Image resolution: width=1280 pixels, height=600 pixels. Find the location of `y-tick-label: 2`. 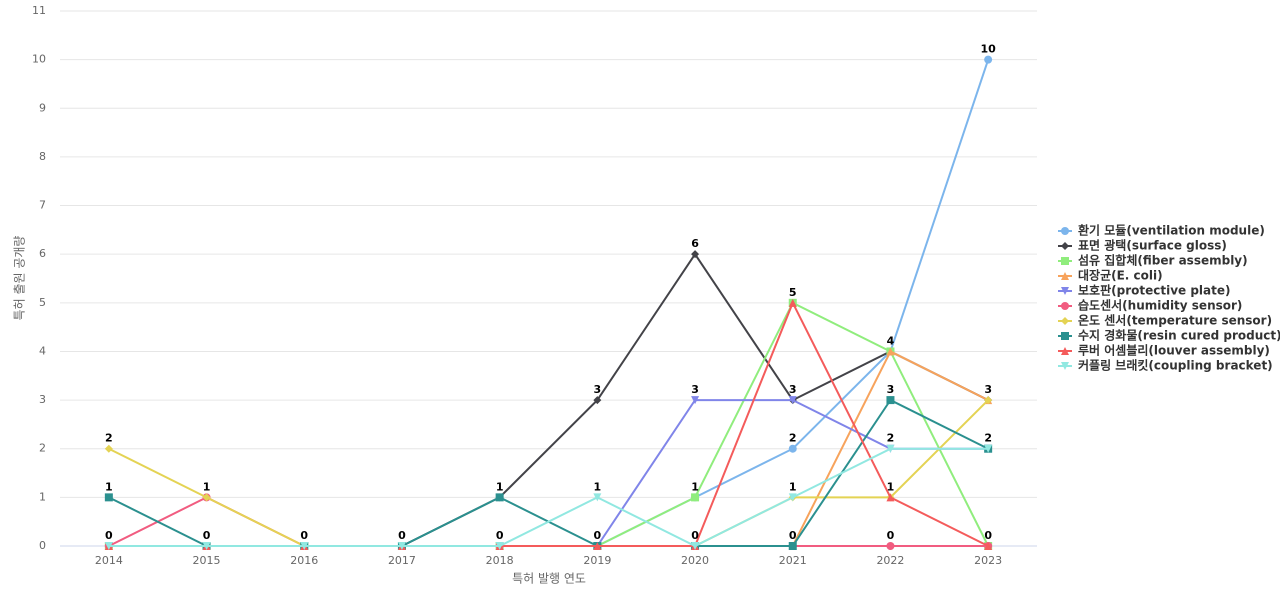

y-tick-label: 2 is located at coordinates (42, 448).